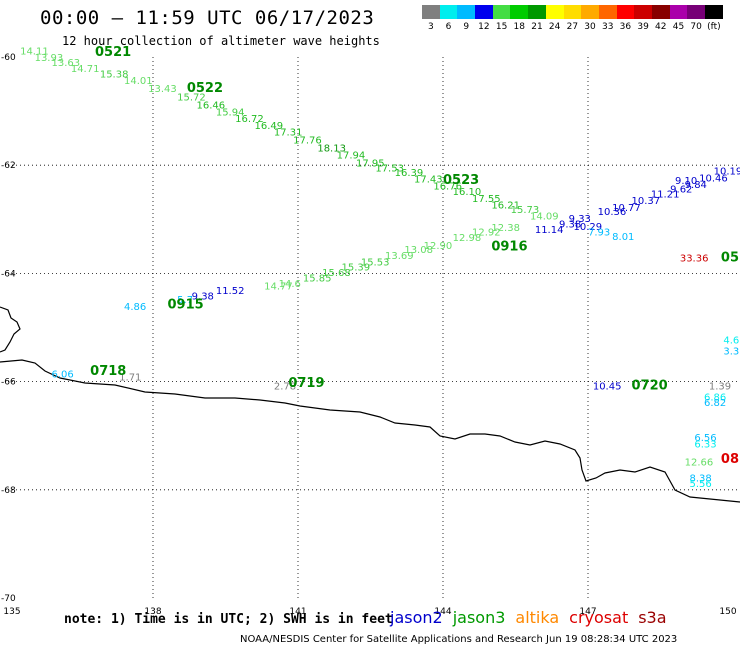 Image resolution: width=740 pixels, height=650 pixels. What do you see at coordinates (249, 119) in the screenshot?
I see `swh-value: 16.72` at bounding box center [249, 119].